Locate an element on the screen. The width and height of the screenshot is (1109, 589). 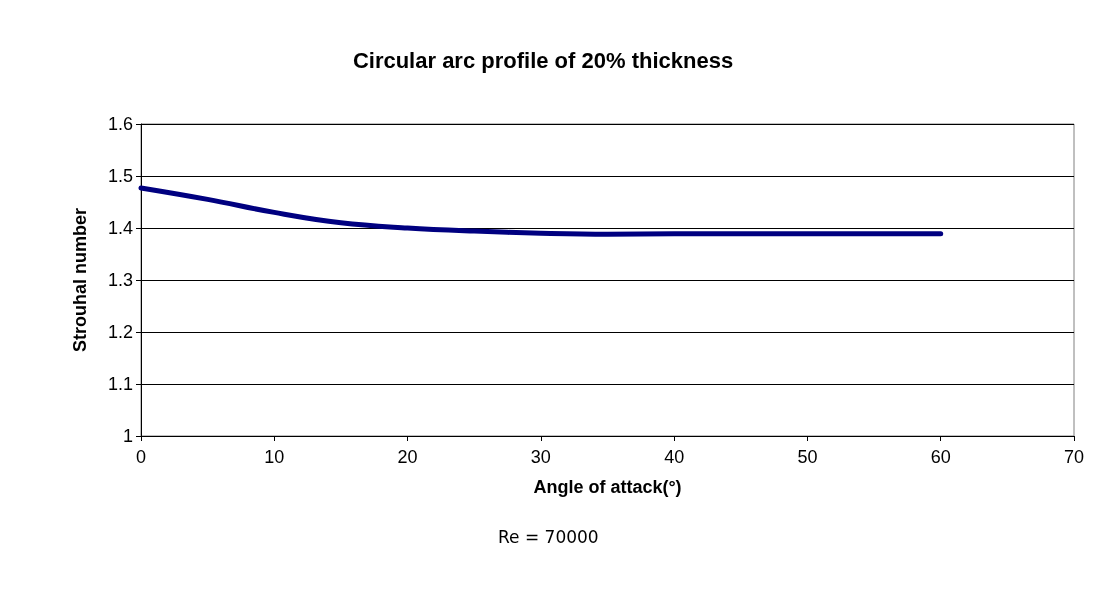
x-tick-label: 20 is located at coordinates (407, 457).